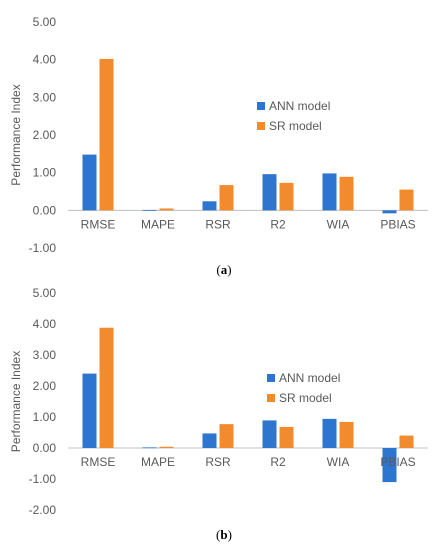  I want to click on chart-a-ylabel: Performance Index, so click(16, 134).